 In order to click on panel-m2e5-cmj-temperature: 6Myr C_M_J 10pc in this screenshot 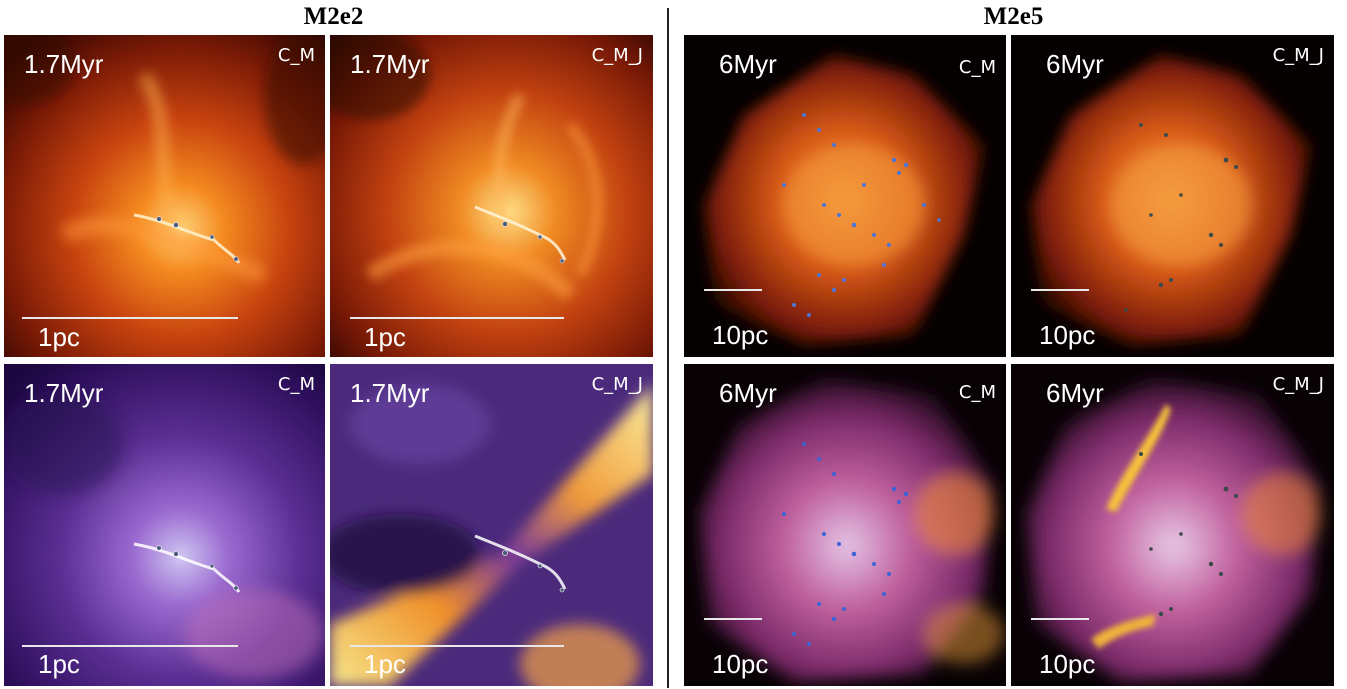, I will do `click(1172, 525)`.